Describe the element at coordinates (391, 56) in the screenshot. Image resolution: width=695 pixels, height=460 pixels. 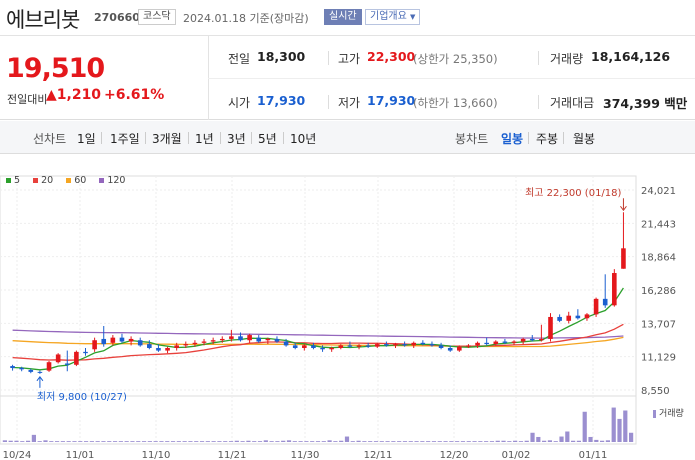
I see `high-value: 22,300` at that location.